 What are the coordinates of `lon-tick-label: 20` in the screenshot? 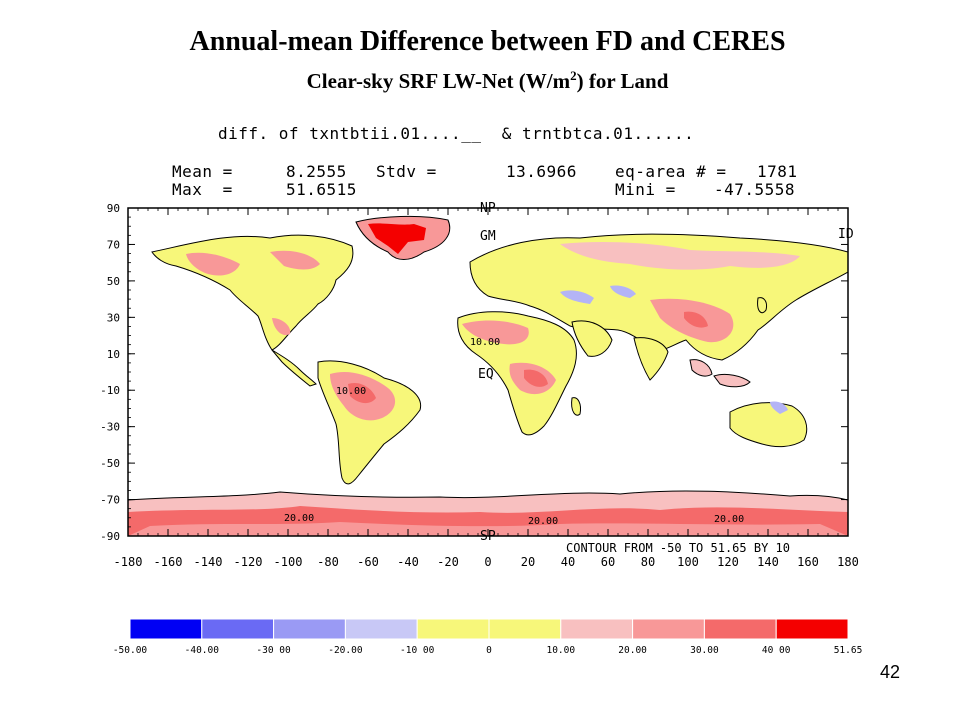 It's located at (528, 562).